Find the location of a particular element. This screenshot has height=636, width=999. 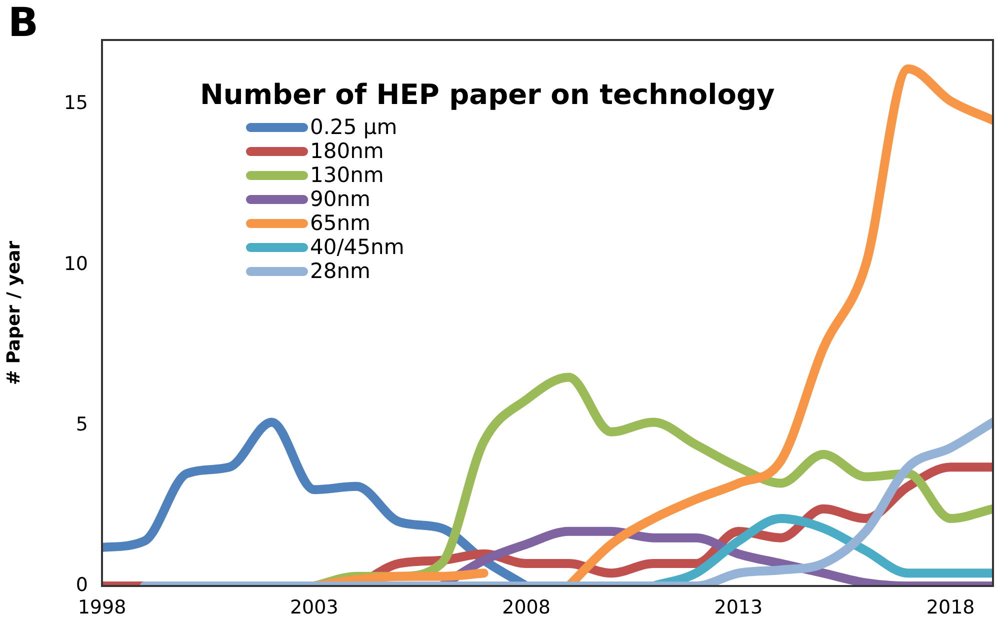

legend-label: 130nm is located at coordinates (347, 175).